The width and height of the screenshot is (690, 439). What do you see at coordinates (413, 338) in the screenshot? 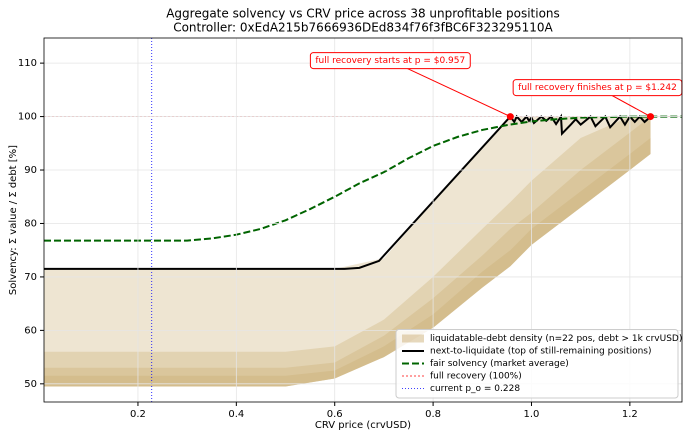
I see `legend-swatch` at bounding box center [413, 338].